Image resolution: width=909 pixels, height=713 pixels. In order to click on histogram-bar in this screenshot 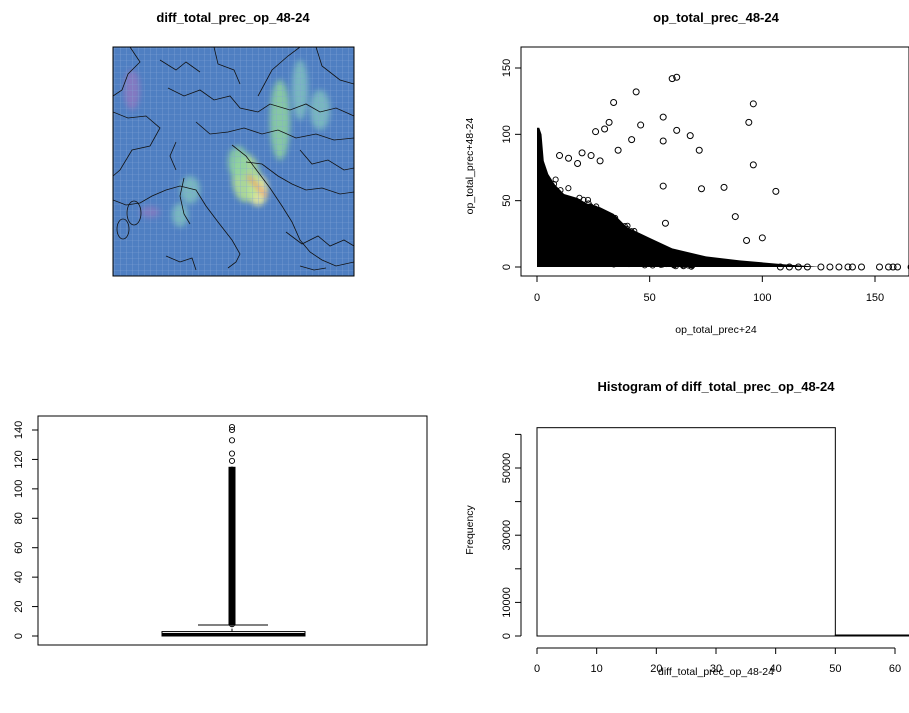, I will do `click(686, 532)`.